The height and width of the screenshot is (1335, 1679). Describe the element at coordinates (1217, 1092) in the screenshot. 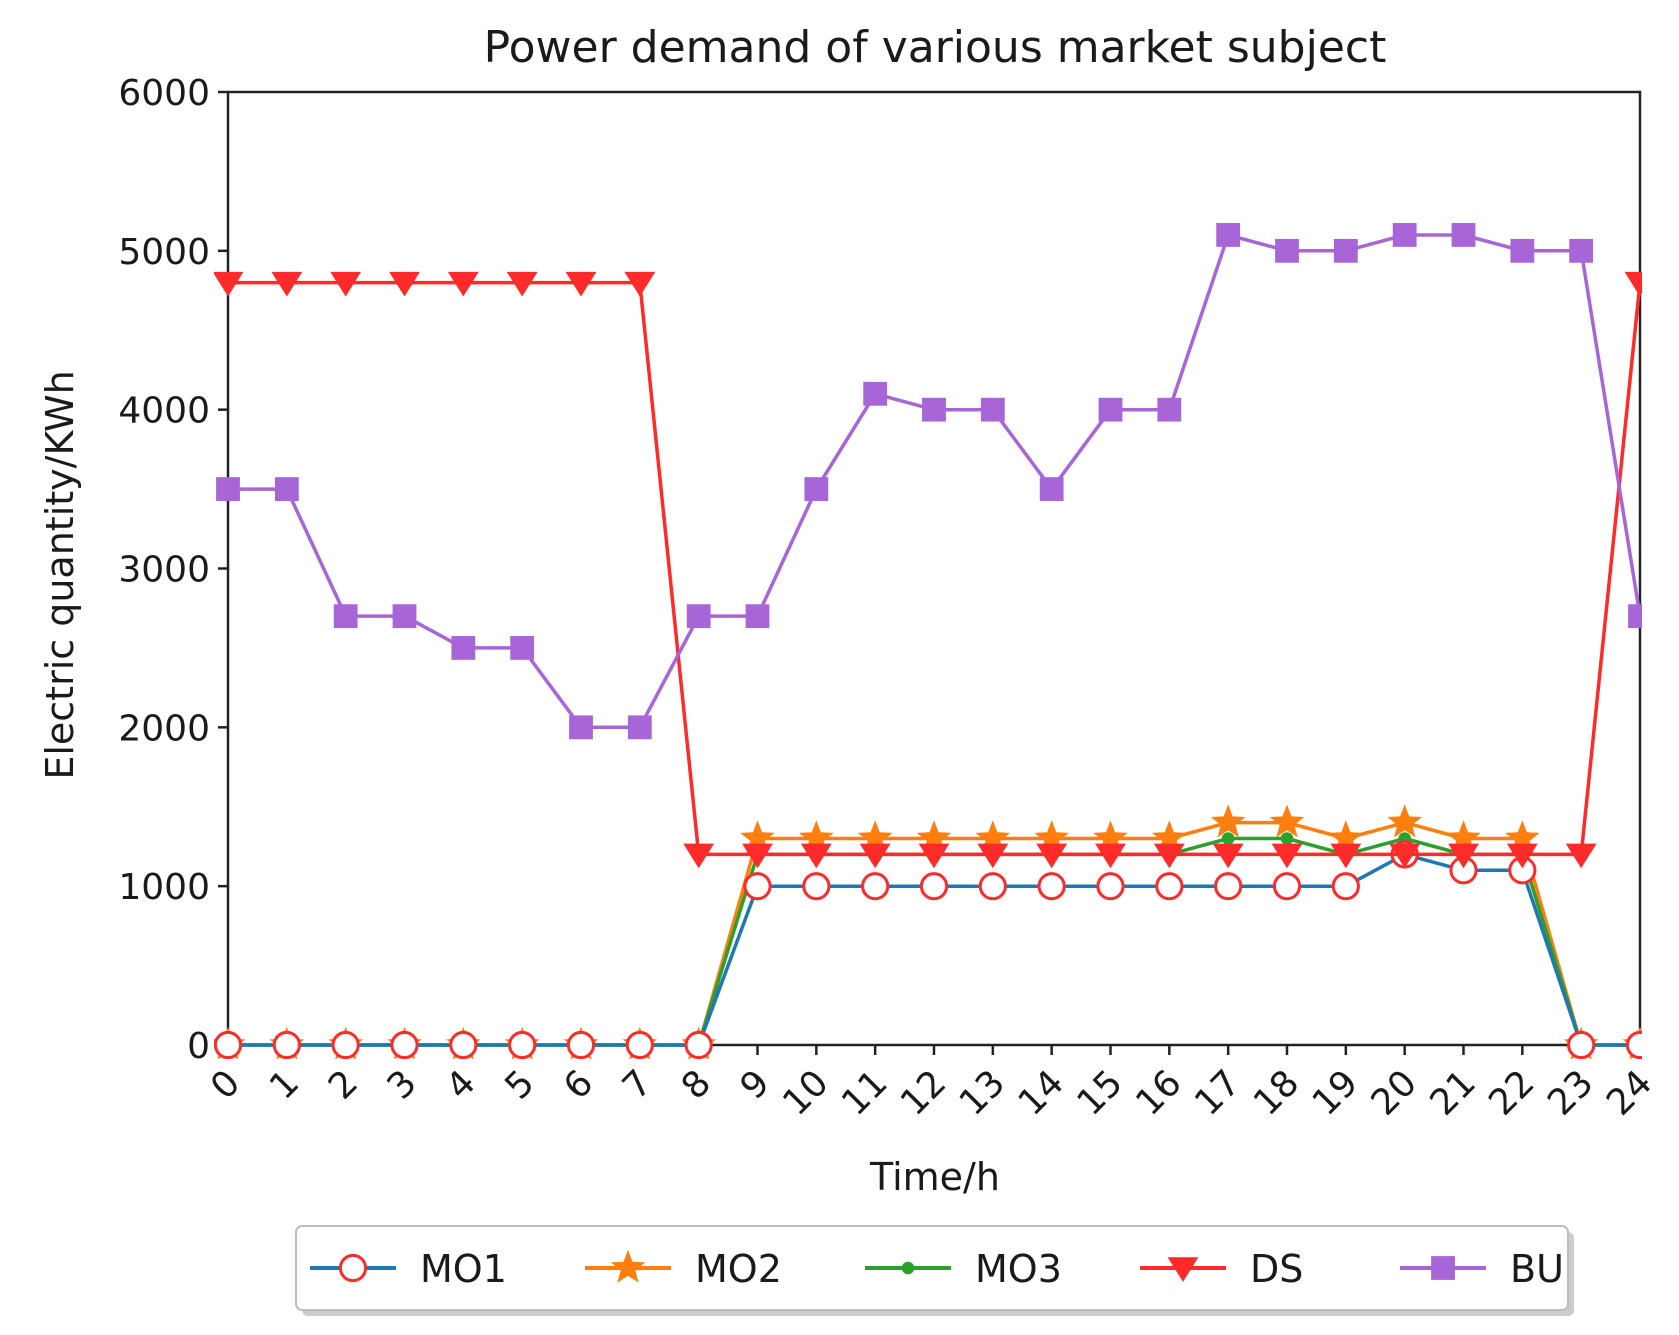

I see `x-tick-label: 17` at that location.